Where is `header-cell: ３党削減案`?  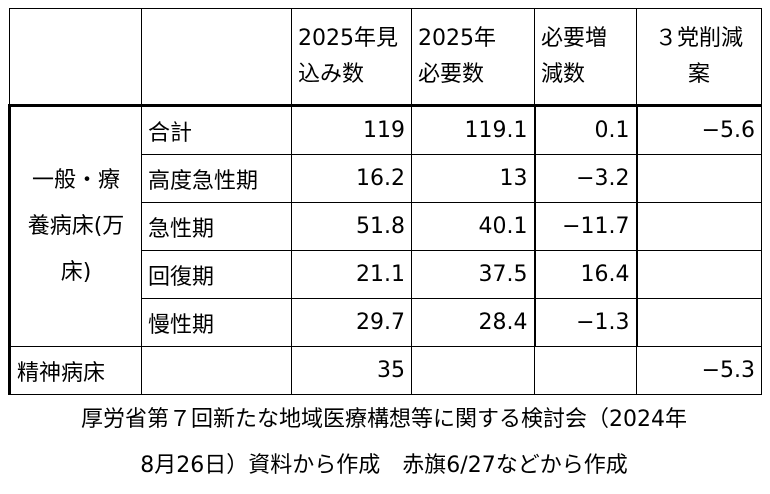
header-cell: ３党削減案 is located at coordinates (699, 57).